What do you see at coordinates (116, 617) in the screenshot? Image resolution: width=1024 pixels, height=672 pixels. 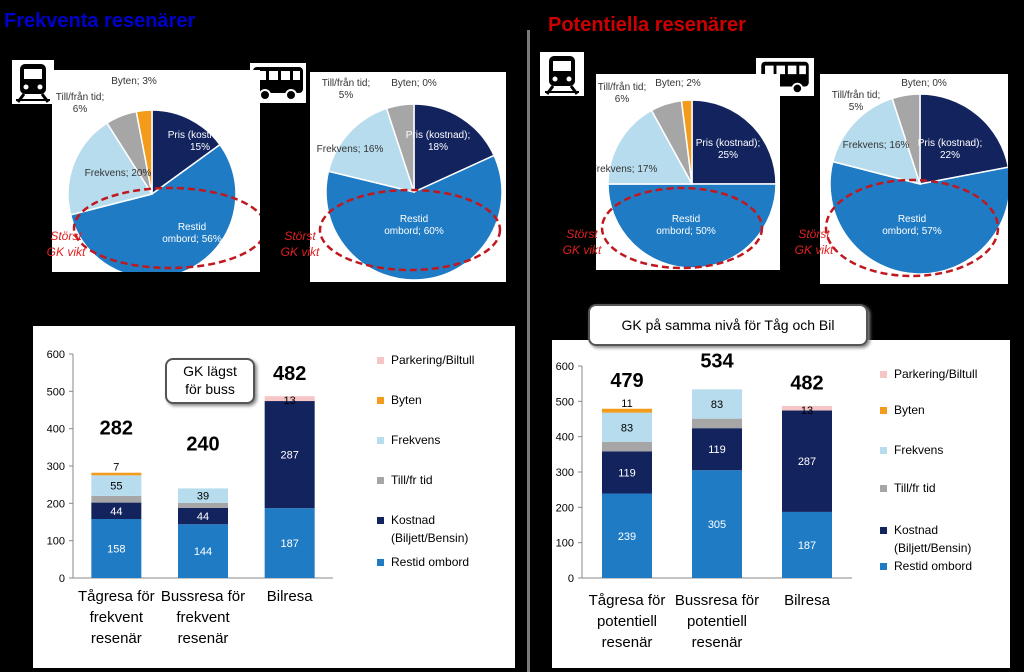 I see `category-label: Tågresa för frekvent resenär` at bounding box center [116, 617].